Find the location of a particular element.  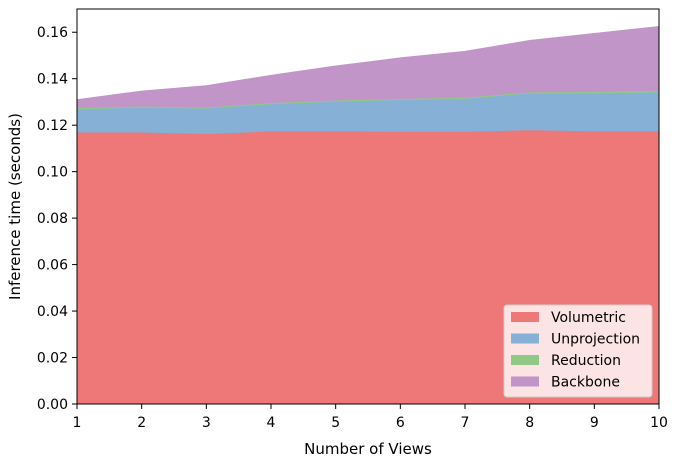

x-axis-label: Number of Views is located at coordinates (368, 449).